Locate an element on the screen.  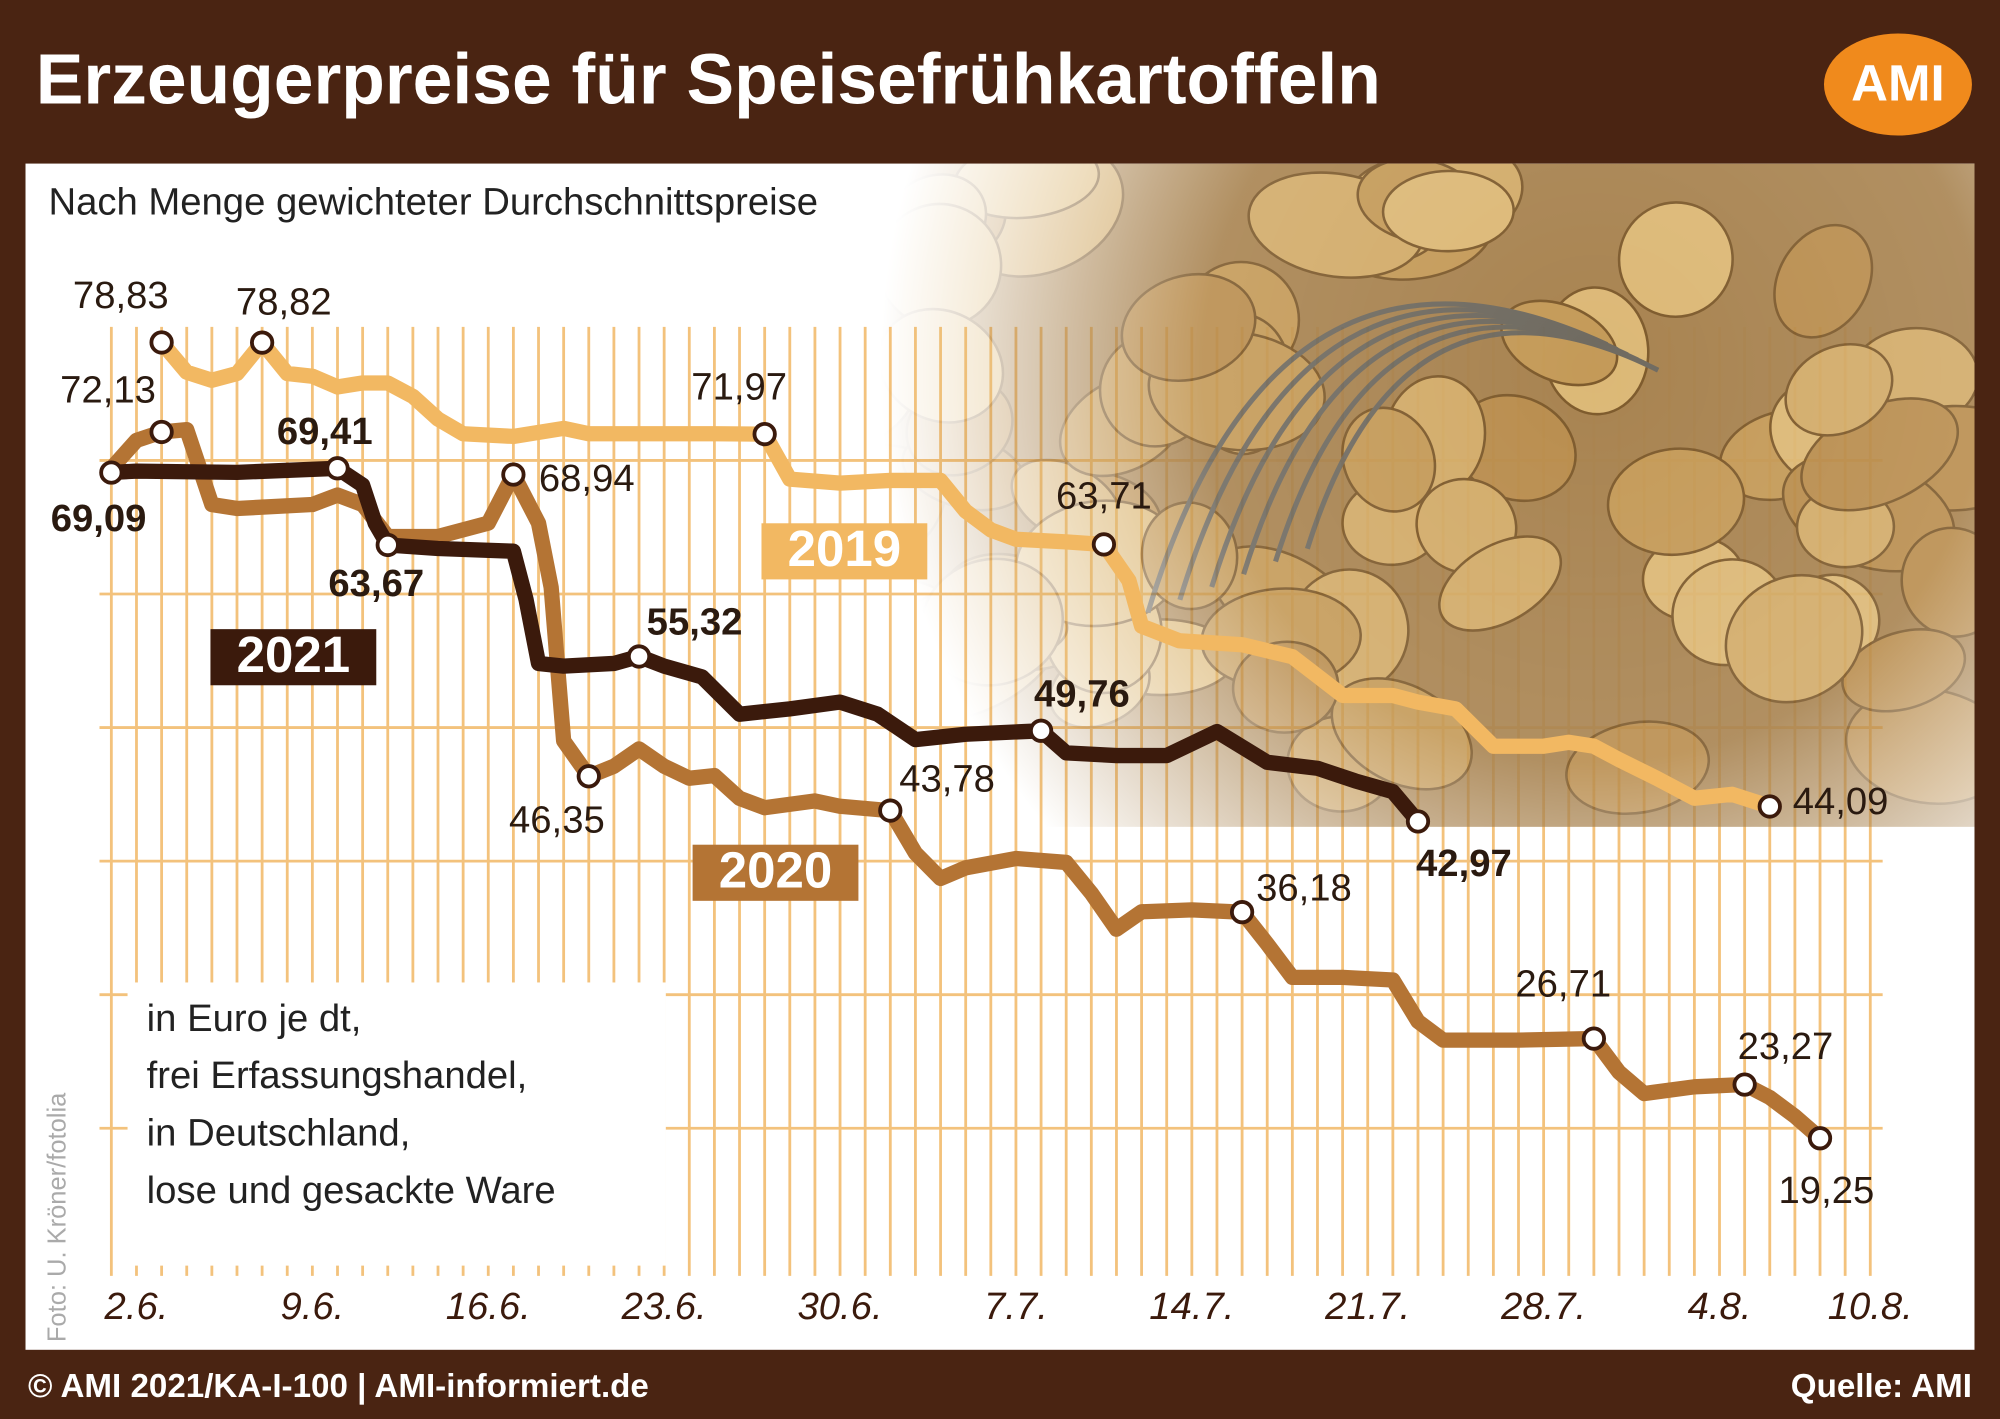
data-label: 26,71 is located at coordinates (1563, 983).